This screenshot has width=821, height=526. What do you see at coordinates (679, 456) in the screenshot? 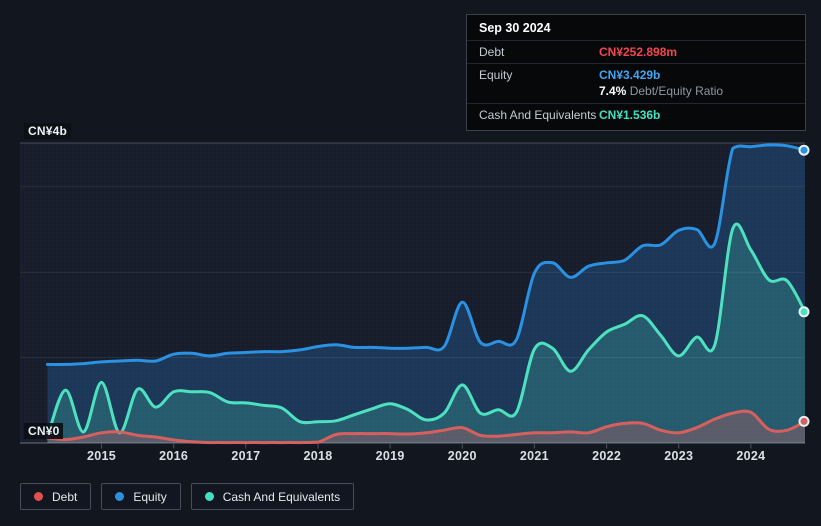
I see `x-axis-year-2023: 2023` at bounding box center [679, 456].